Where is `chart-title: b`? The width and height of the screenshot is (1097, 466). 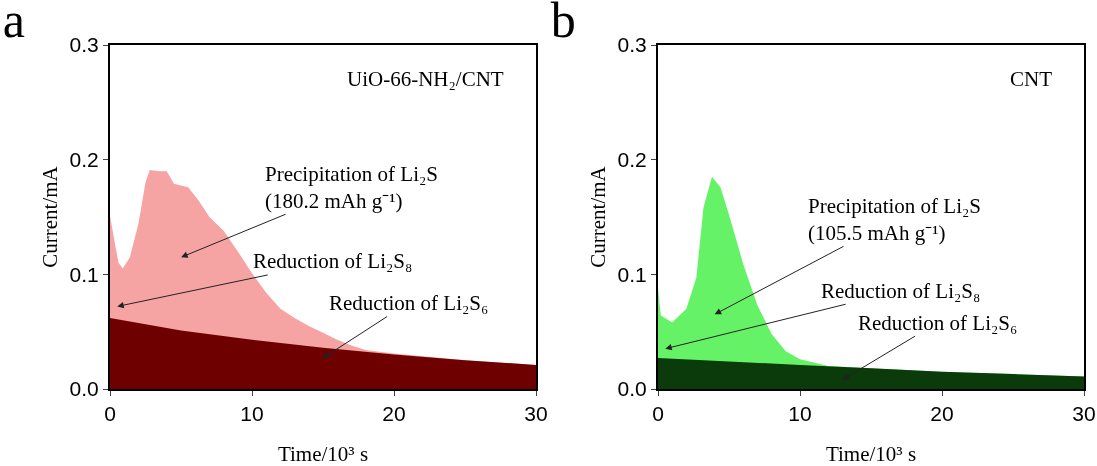 chart-title: b is located at coordinates (563, 24).